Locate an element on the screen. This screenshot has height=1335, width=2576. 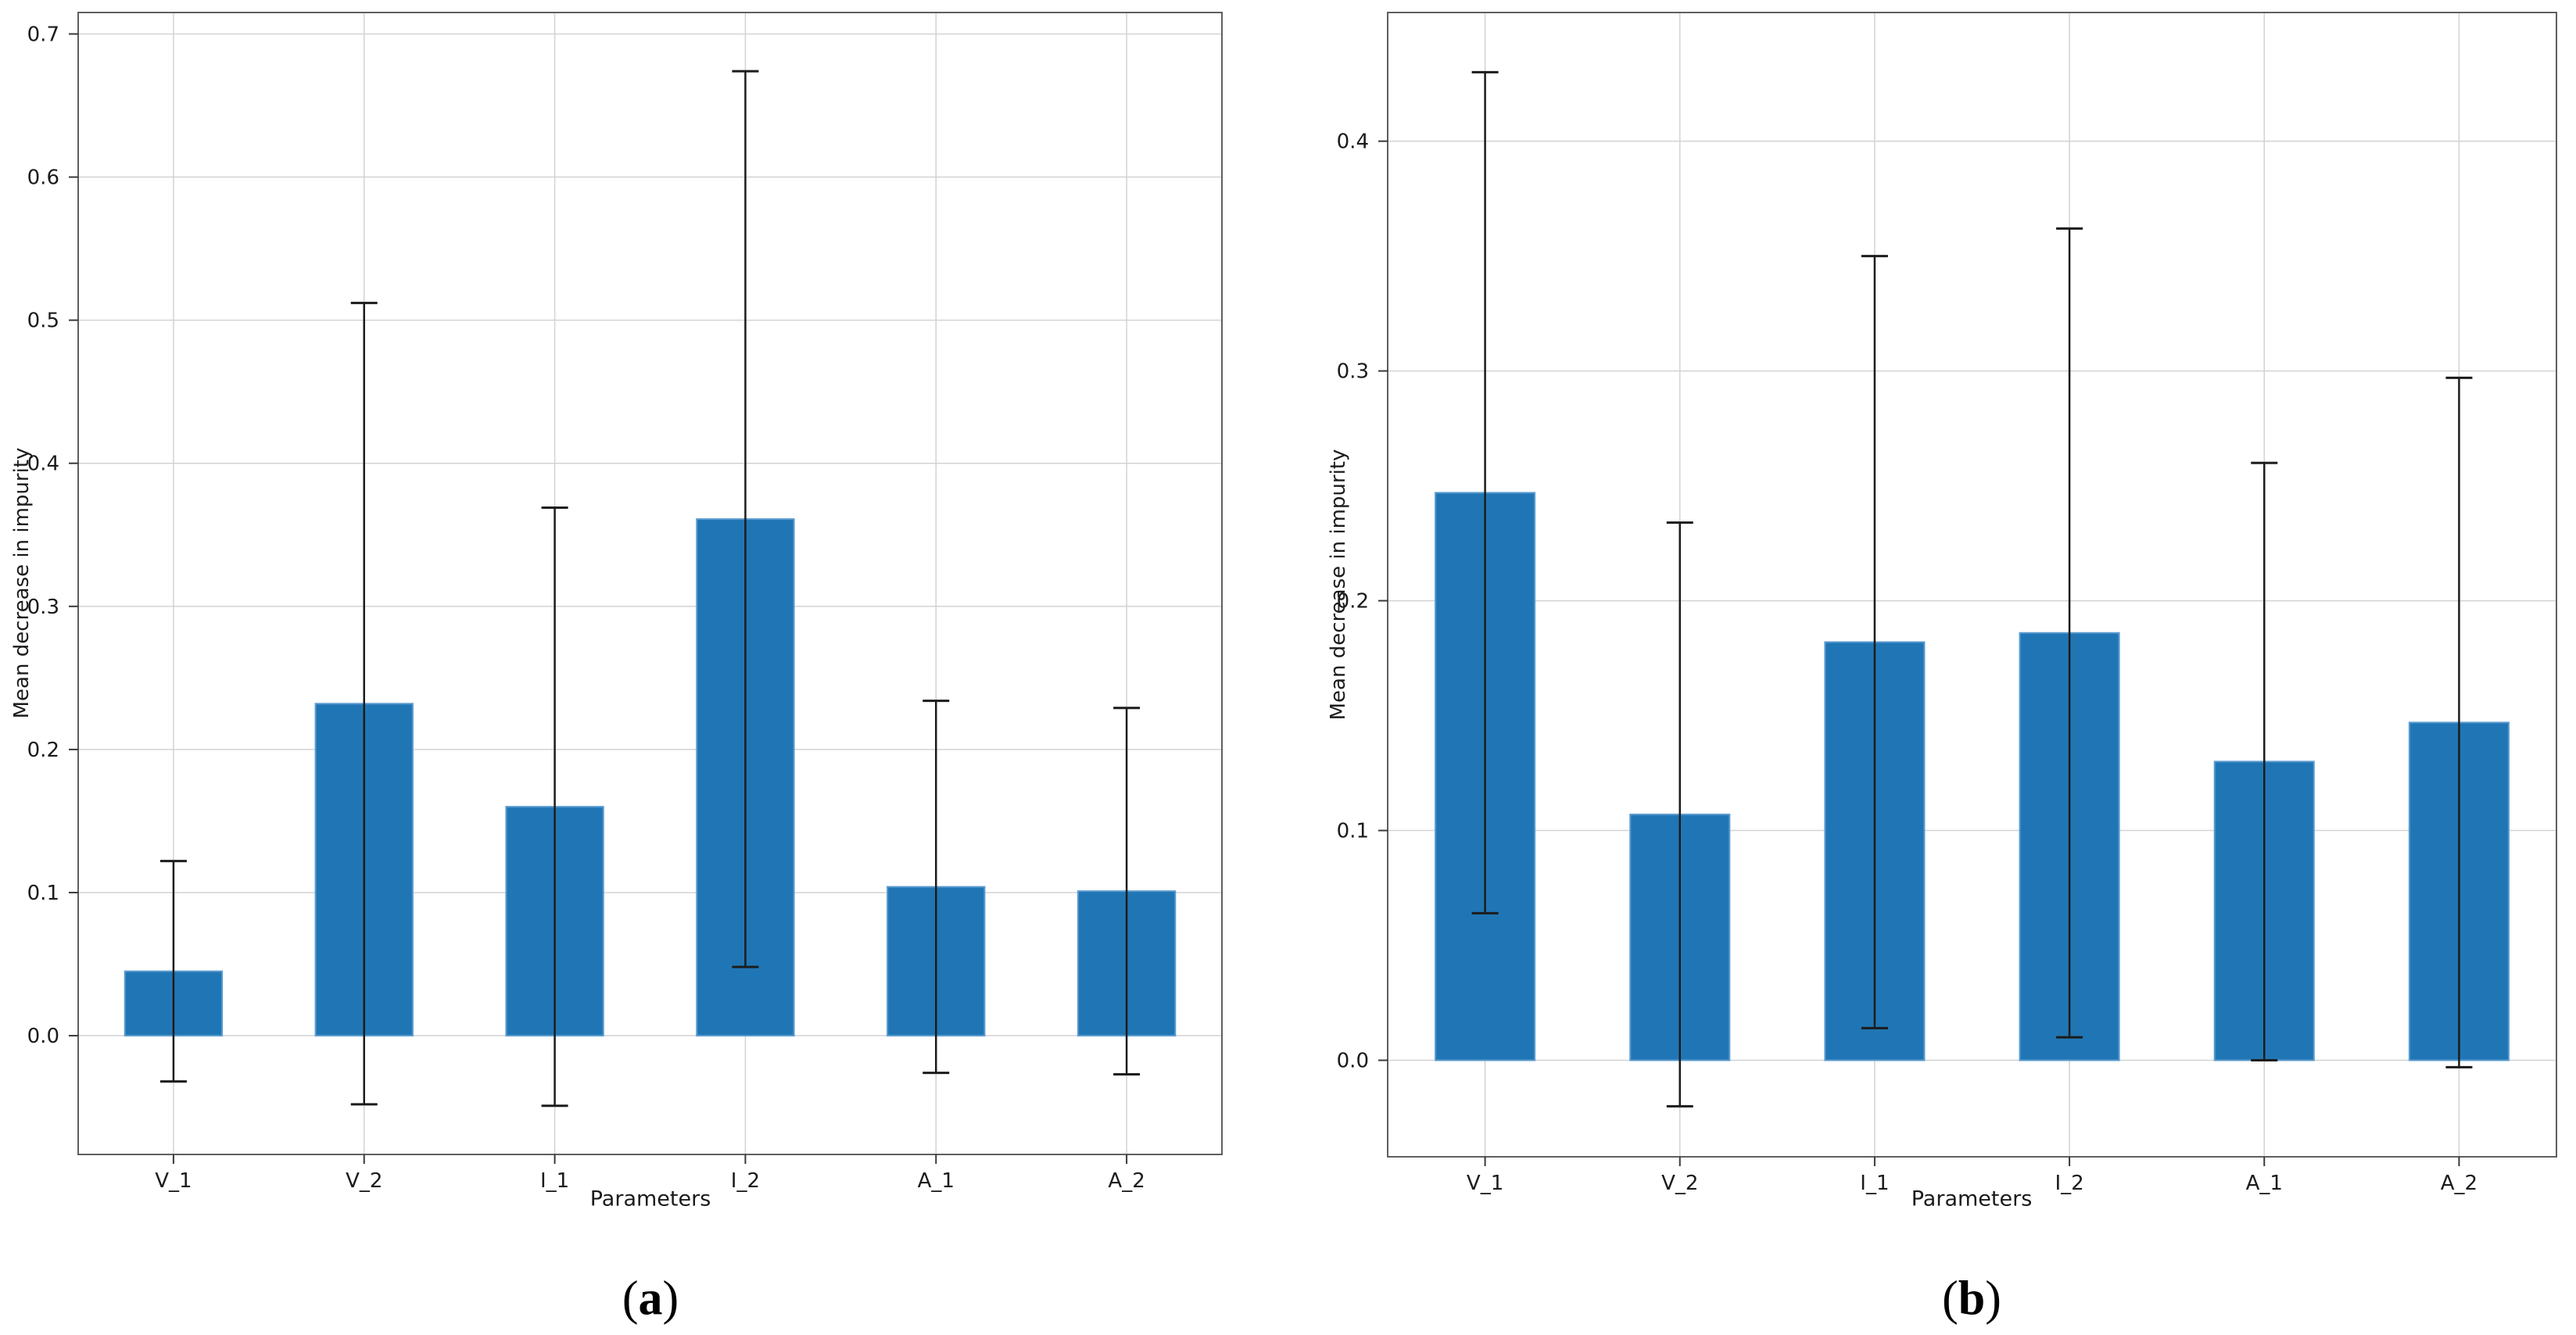
y-tick-label: 0.5 is located at coordinates (43, 322).